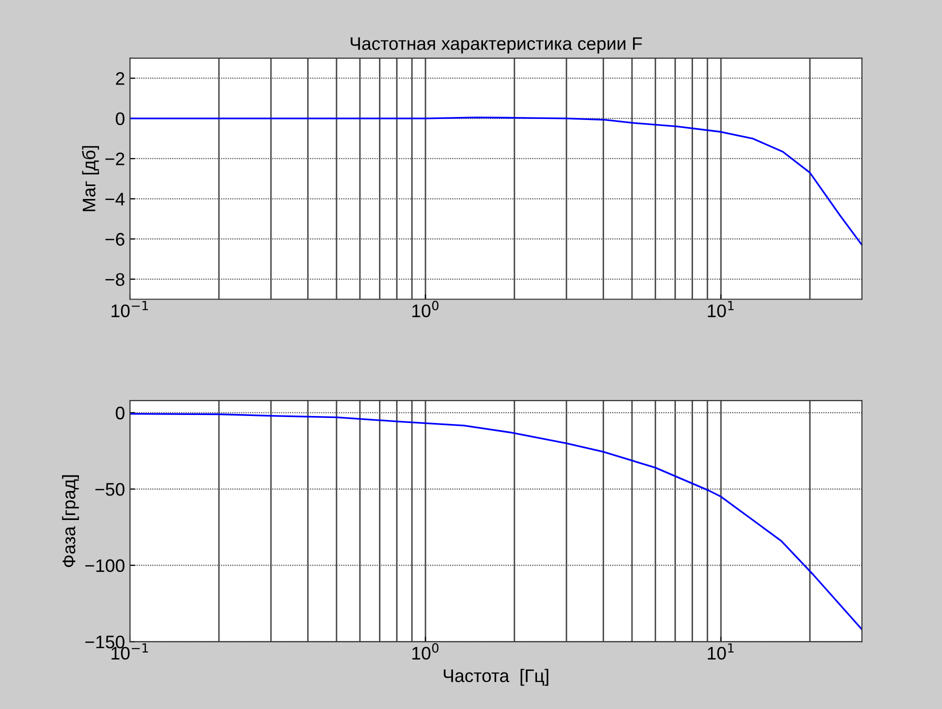  Describe the element at coordinates (70, 521) in the screenshot. I see `y-axis-title: Фаза [град]` at that location.